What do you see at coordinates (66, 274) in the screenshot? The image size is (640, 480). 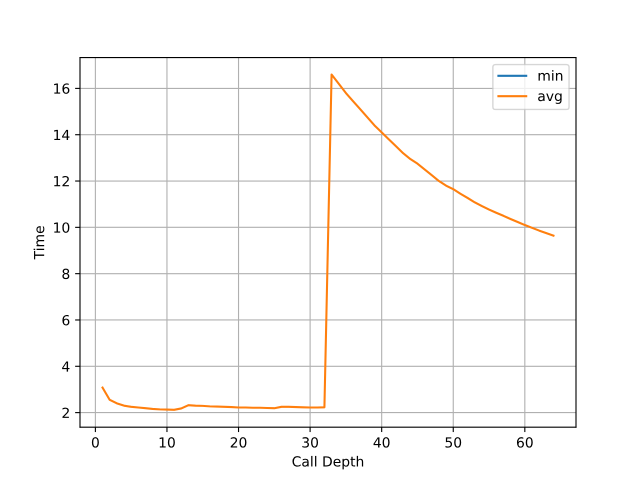 I see `y-tick-label: 8` at bounding box center [66, 274].